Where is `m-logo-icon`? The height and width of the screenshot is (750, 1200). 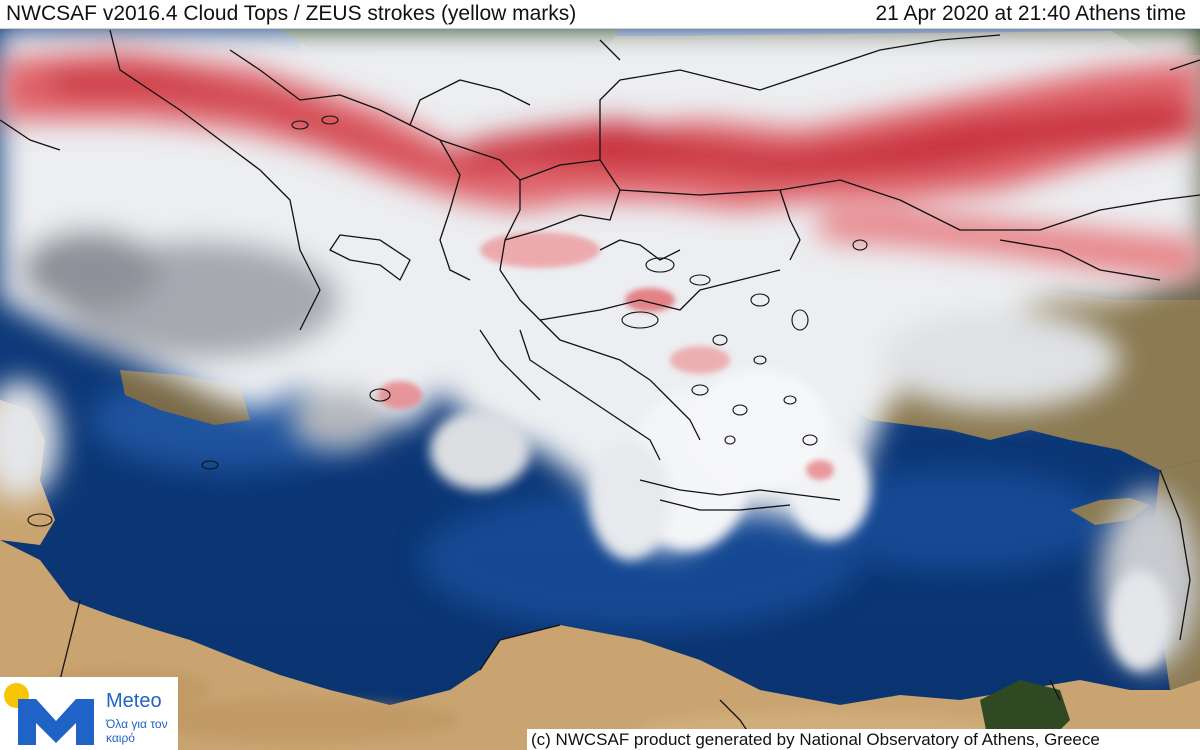 m-logo-icon is located at coordinates (56, 722).